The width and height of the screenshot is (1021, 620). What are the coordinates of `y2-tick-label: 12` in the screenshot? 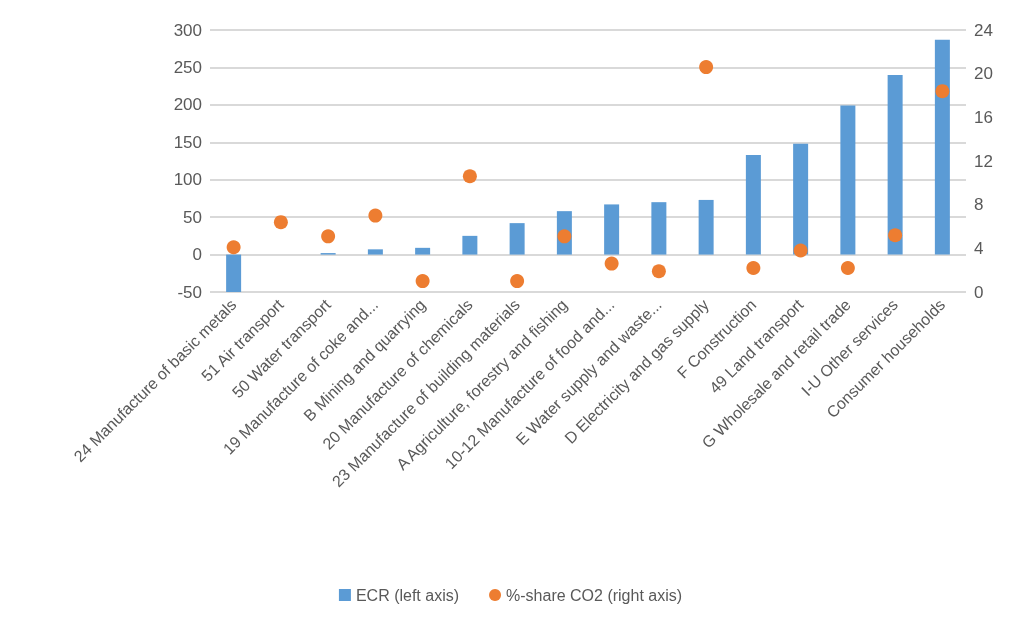 It's located at (983, 161).